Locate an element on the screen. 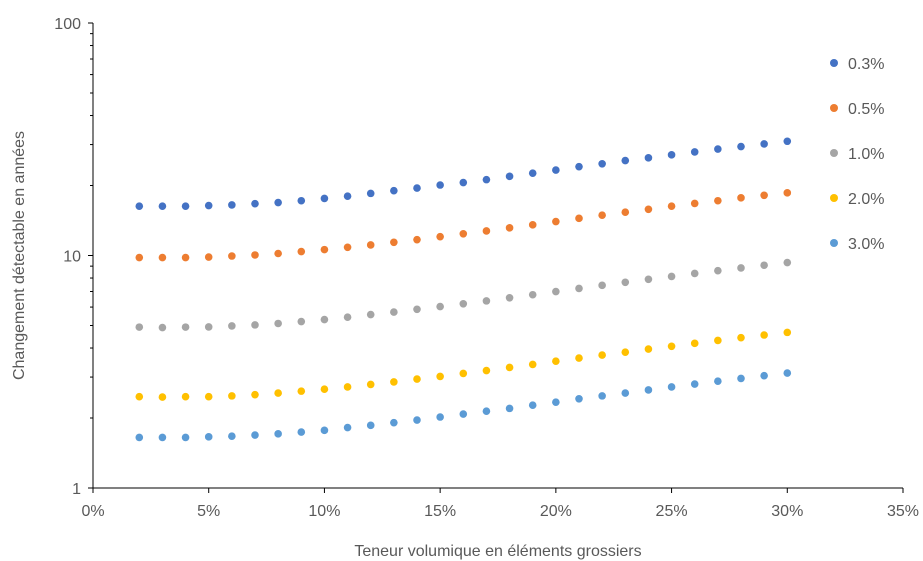 The height and width of the screenshot is (561, 923). y-tick-label: 100 is located at coordinates (67, 24).